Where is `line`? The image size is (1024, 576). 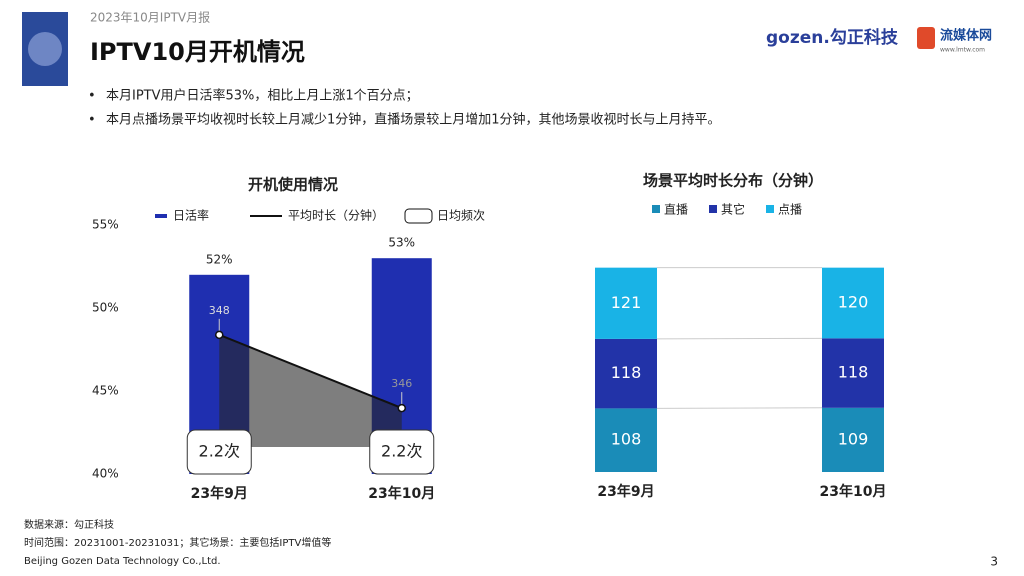 line is located at coordinates (310, 371).